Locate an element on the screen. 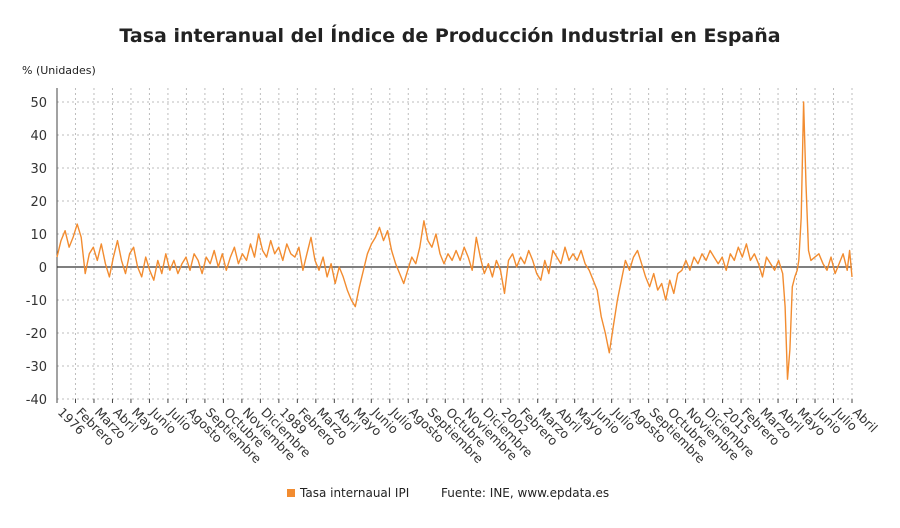  source-note: Fuente: INE, www.epdata.es is located at coordinates (525, 493).